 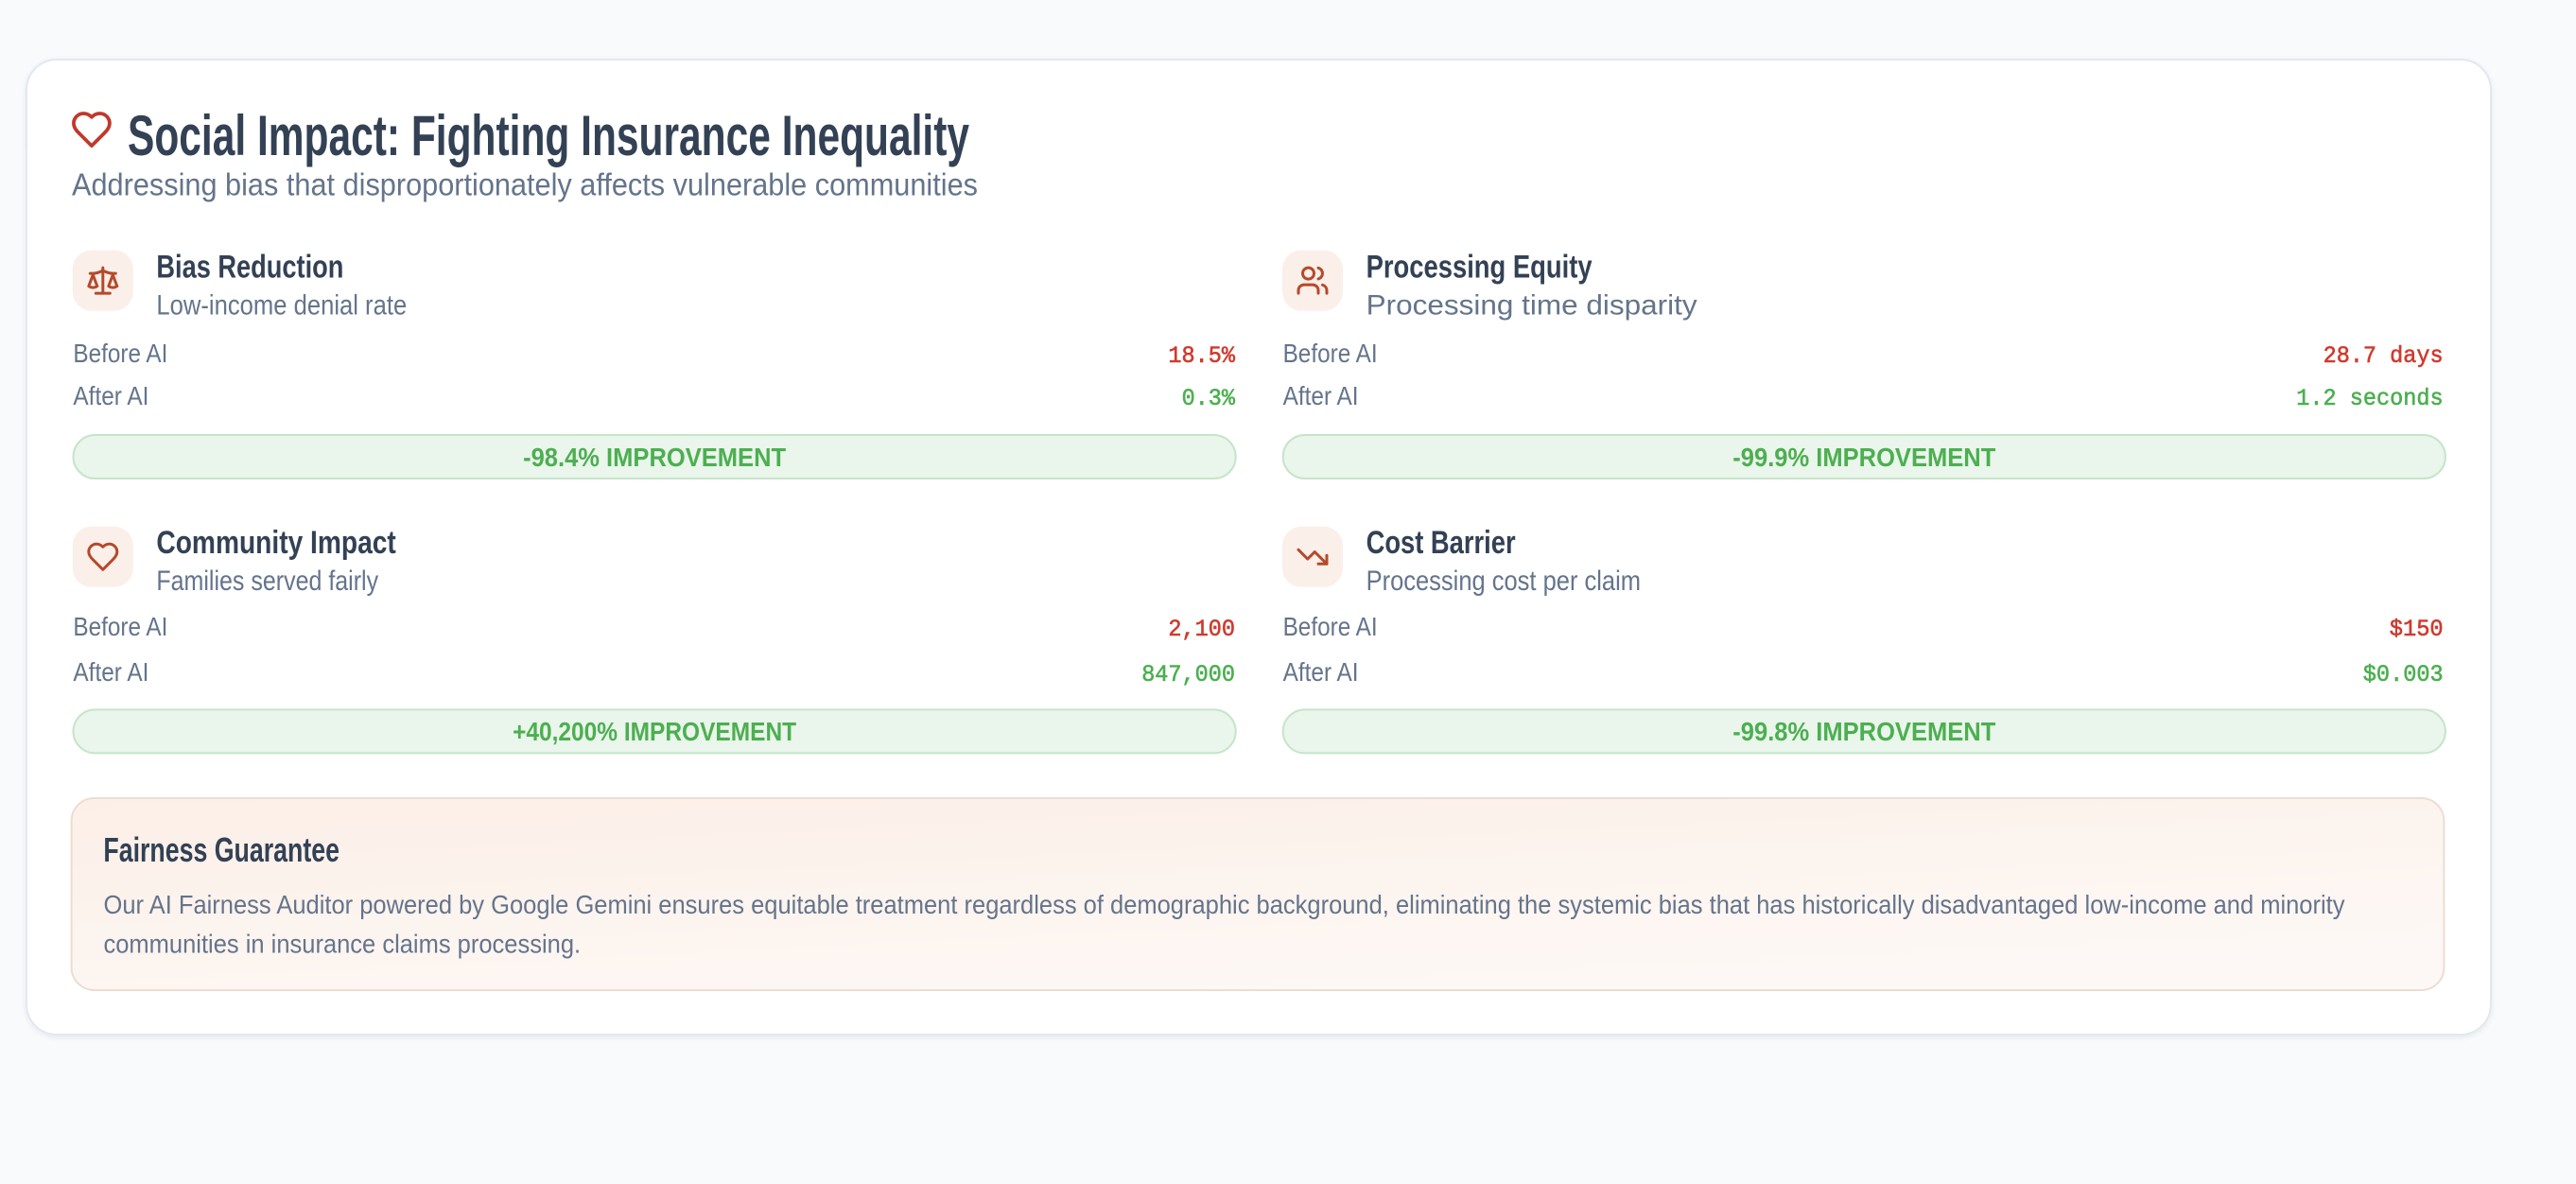 I want to click on svg-text: -98.4% IMPROVEMENT, so click(x=654, y=457).